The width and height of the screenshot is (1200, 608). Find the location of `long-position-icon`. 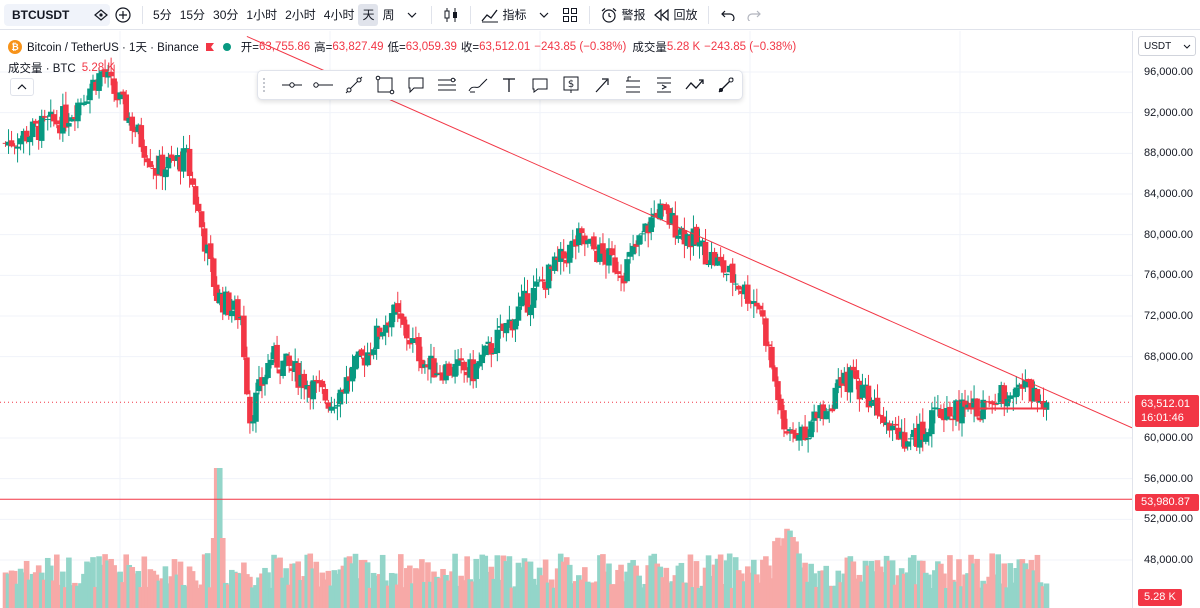

long-position-icon is located at coordinates (632, 85).